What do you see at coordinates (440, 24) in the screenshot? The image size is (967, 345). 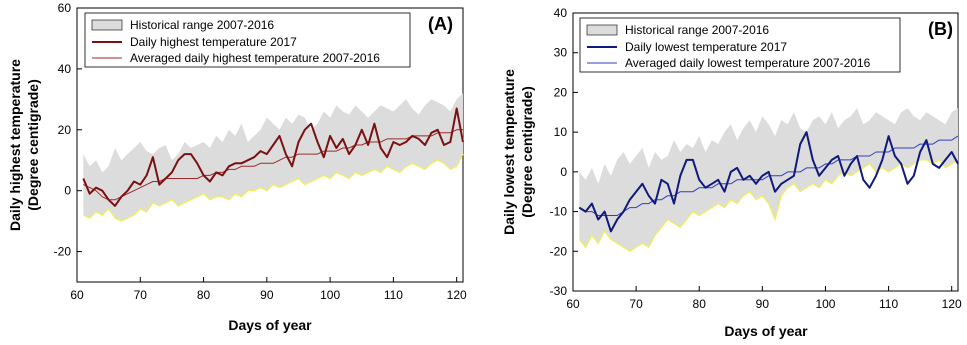 I see `panel-label-a: (A)` at bounding box center [440, 24].